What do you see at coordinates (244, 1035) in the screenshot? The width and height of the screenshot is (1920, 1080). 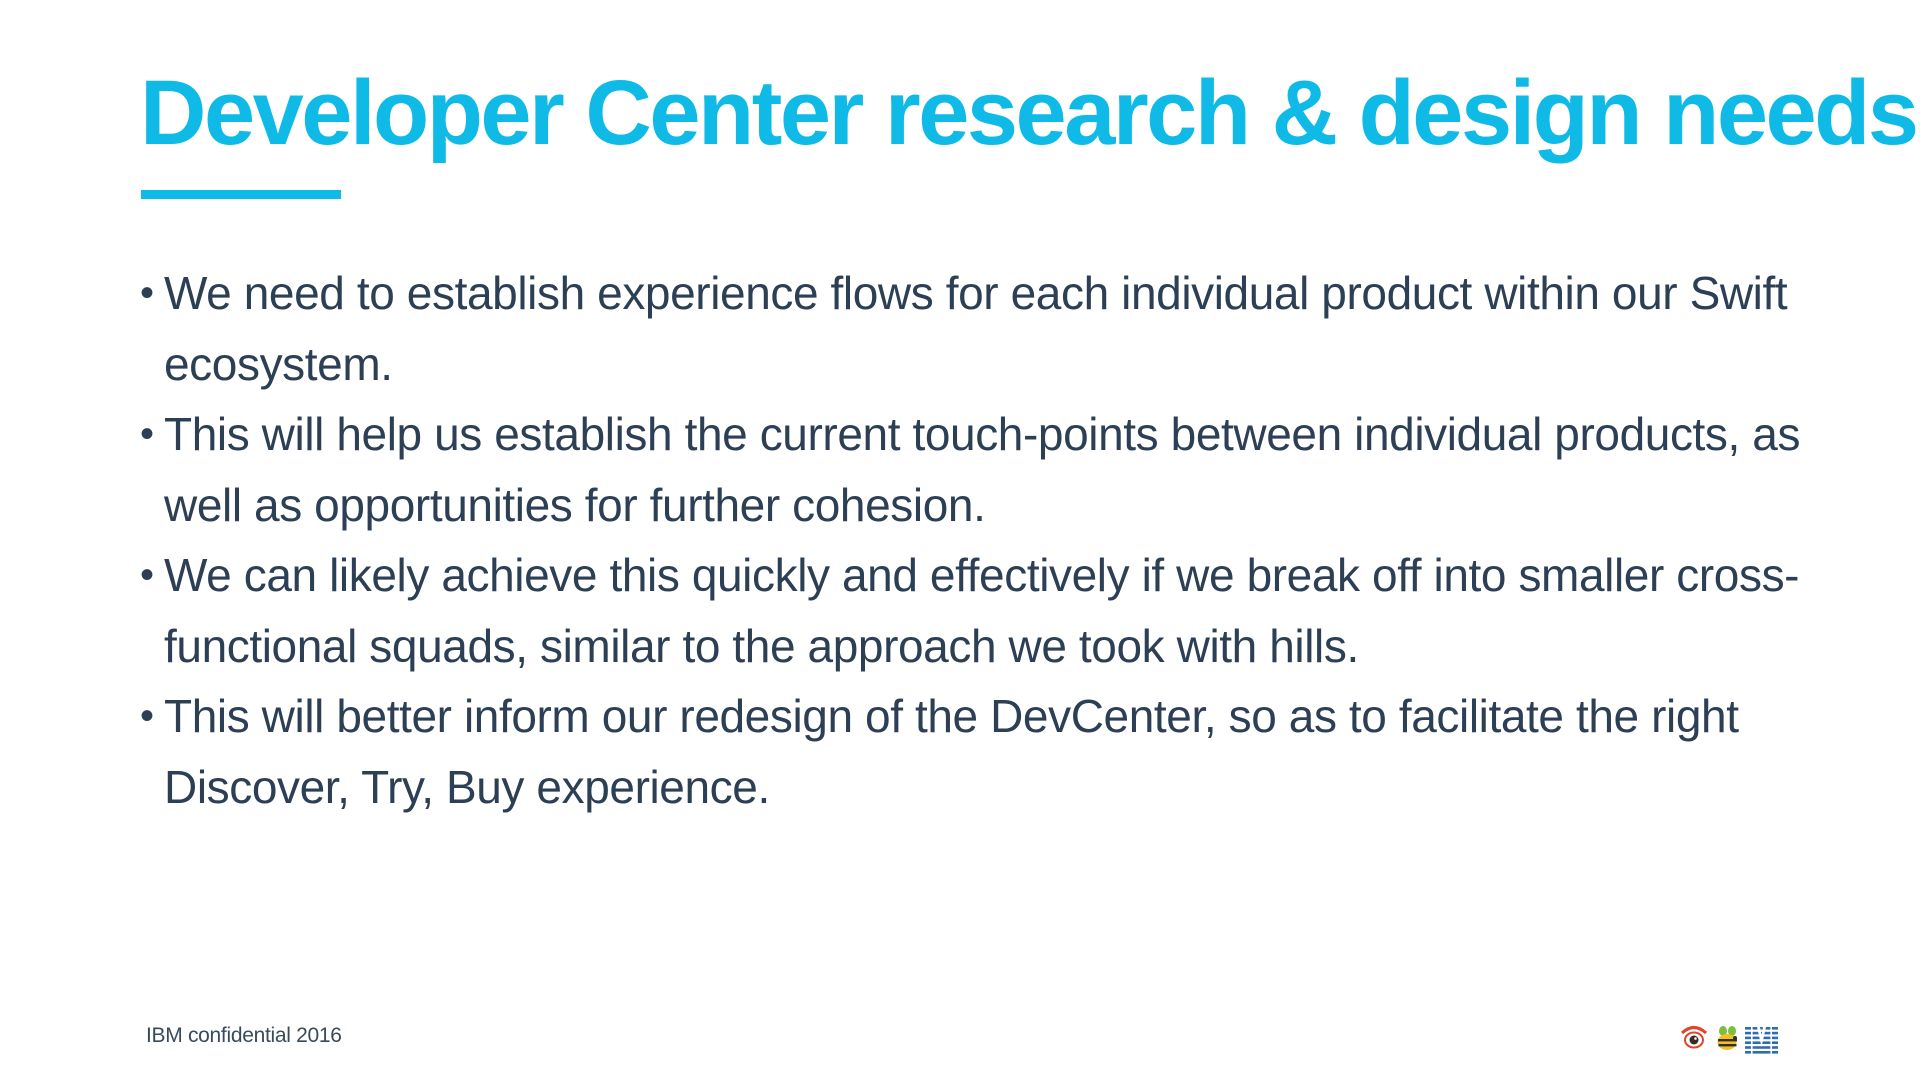 I see `footer-confidential: IBM confidential 2016` at bounding box center [244, 1035].